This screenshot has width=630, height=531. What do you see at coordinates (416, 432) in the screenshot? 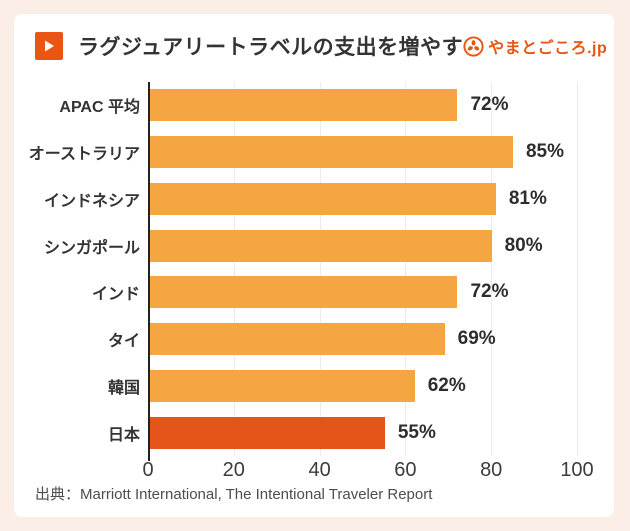
I see `bar-value-label: 55%` at bounding box center [416, 432].